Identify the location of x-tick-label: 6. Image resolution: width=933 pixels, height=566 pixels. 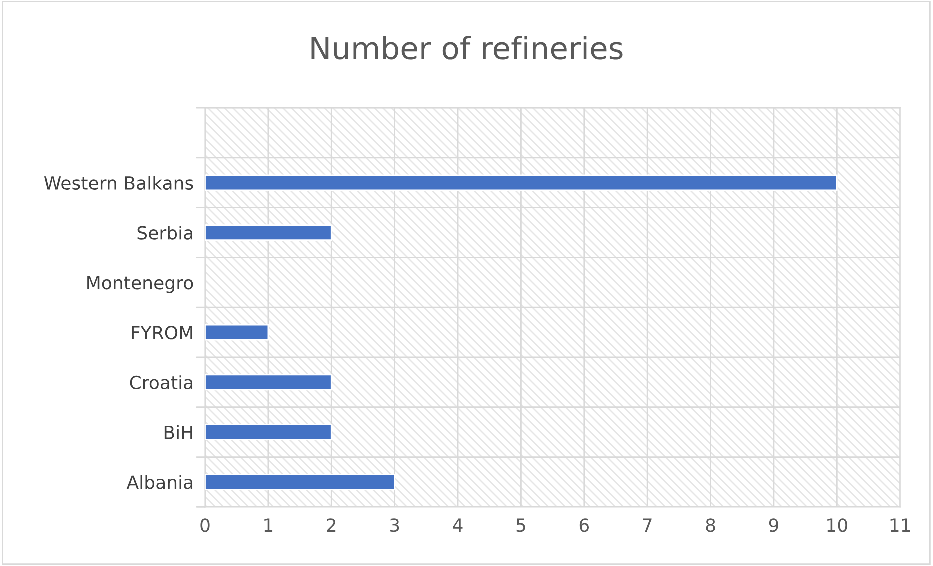
(585, 525).